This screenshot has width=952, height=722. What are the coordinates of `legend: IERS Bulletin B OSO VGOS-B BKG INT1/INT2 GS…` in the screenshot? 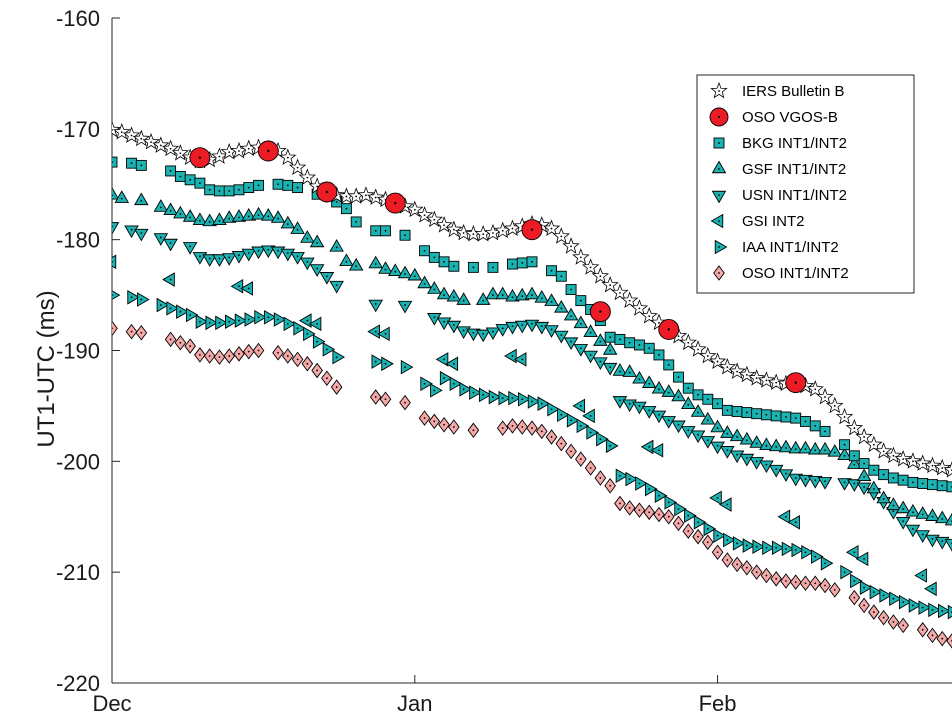 It's located at (805, 184).